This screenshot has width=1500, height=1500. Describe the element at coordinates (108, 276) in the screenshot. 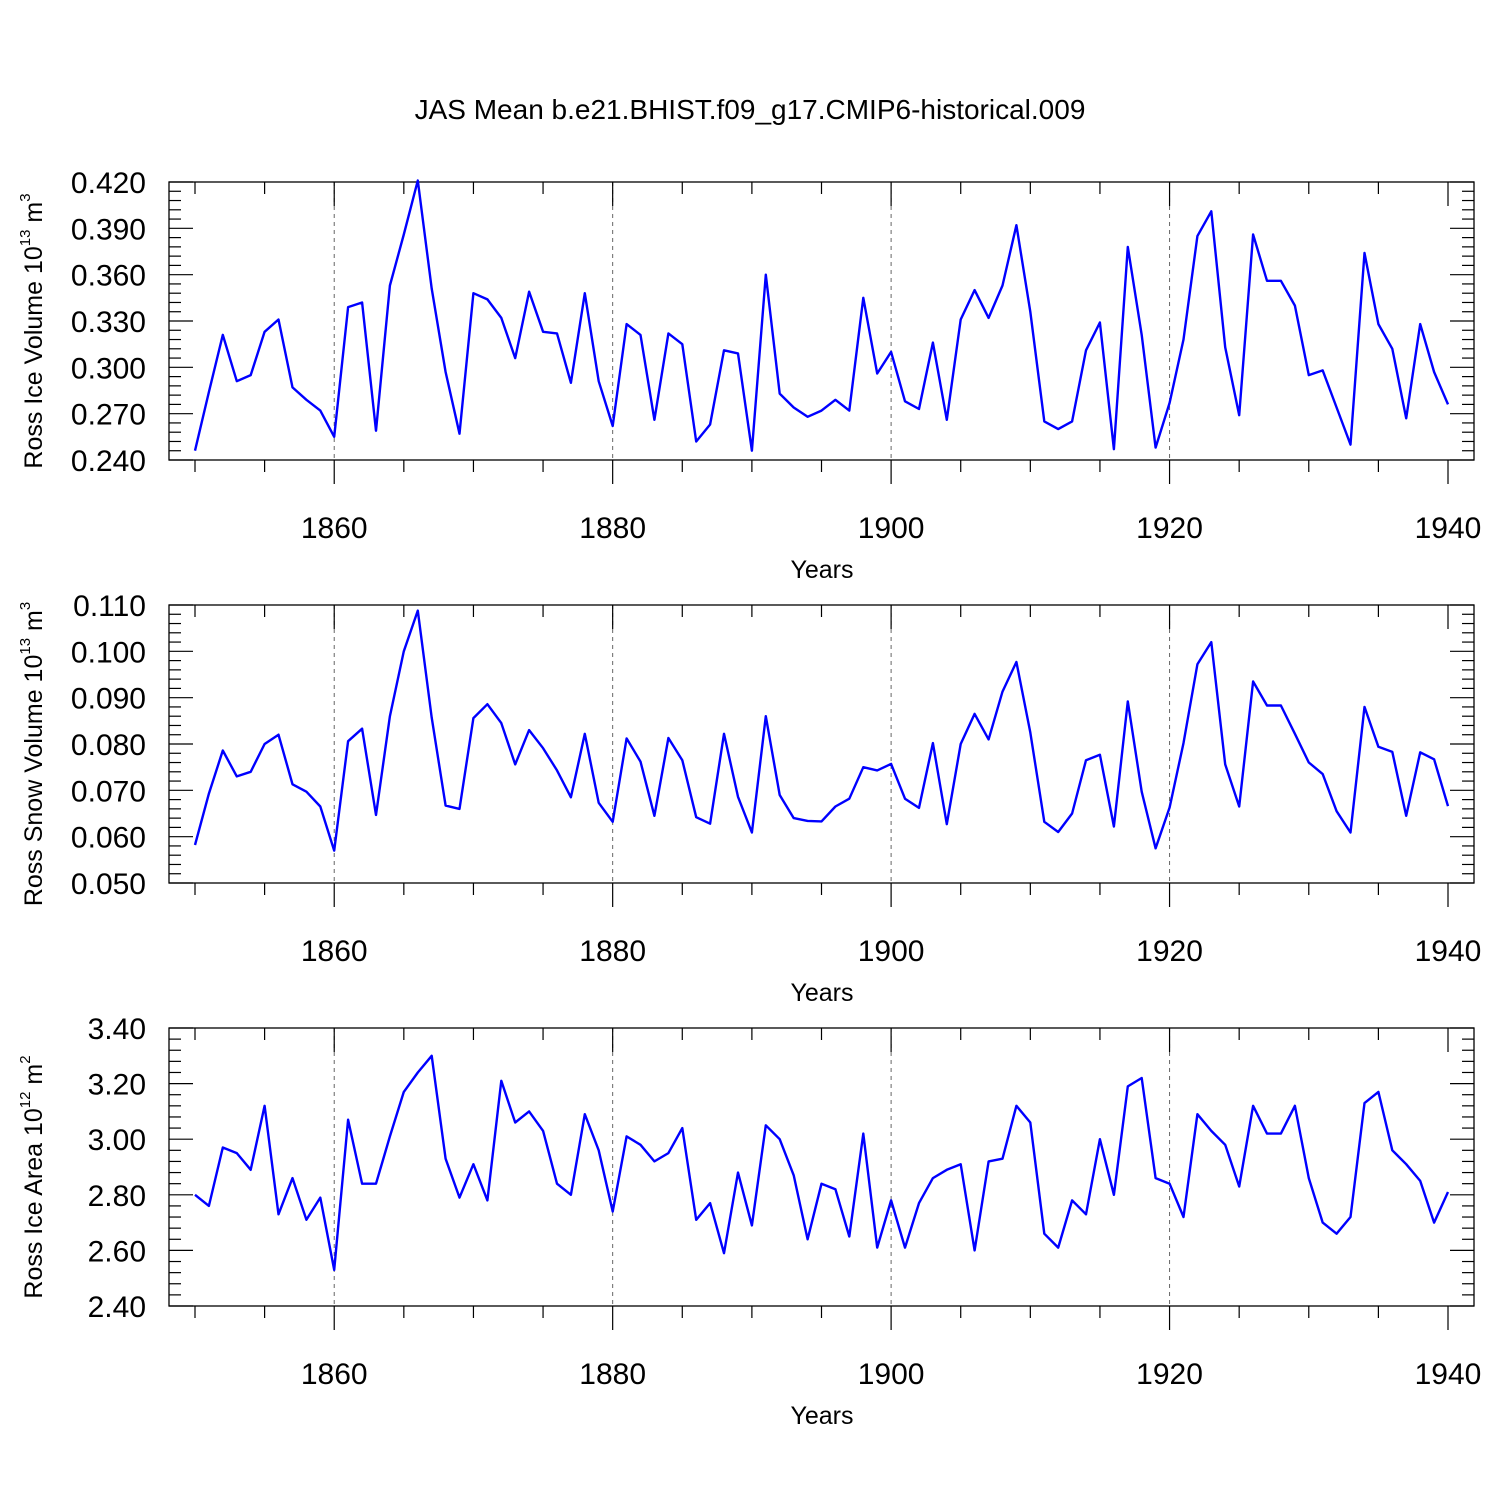

I see `y-tick-label: 0.360` at that location.